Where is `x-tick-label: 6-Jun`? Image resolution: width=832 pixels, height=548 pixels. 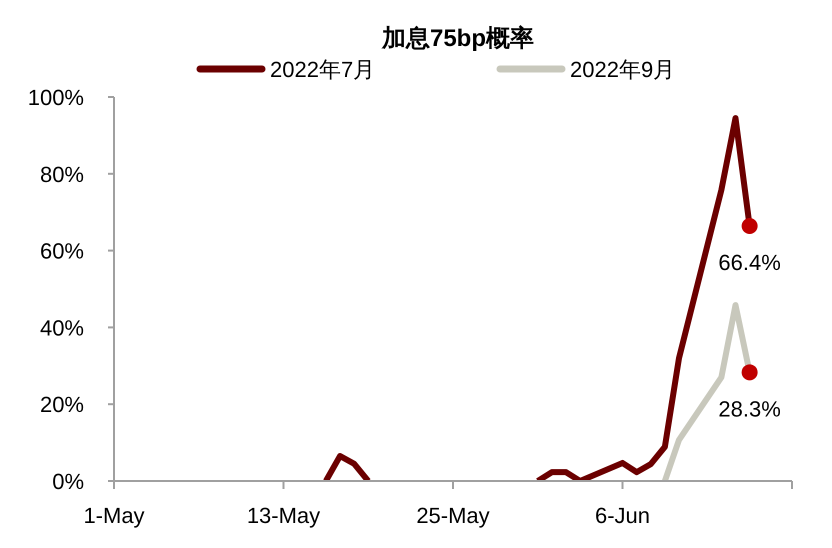 x-tick-label: 6-Jun is located at coordinates (622, 515).